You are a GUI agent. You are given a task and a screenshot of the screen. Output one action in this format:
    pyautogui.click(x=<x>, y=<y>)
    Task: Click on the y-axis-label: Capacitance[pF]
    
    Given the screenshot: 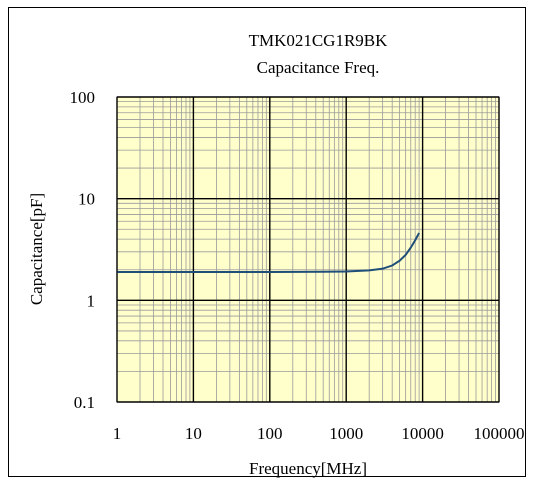 What is the action you would take?
    pyautogui.click(x=36, y=249)
    